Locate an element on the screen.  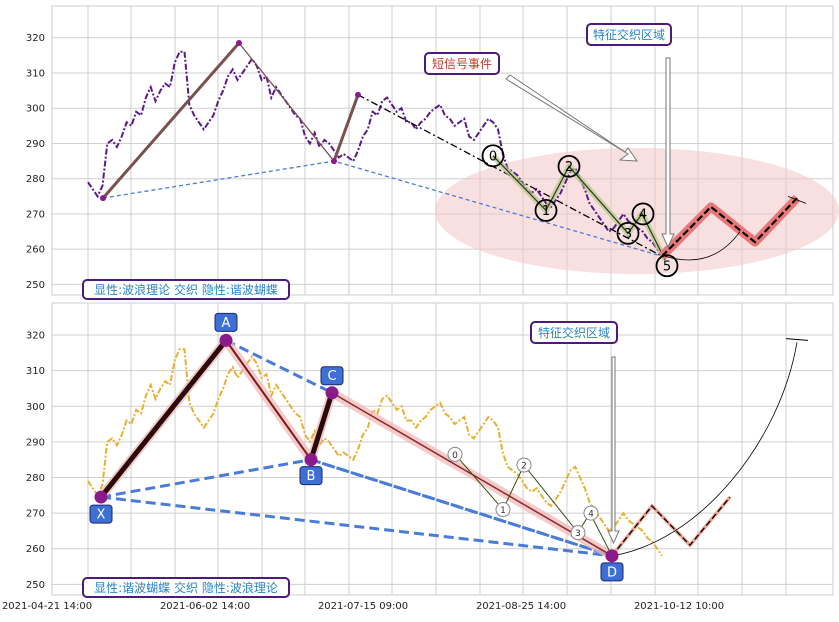
harmonic-label: D is located at coordinates (612, 572).